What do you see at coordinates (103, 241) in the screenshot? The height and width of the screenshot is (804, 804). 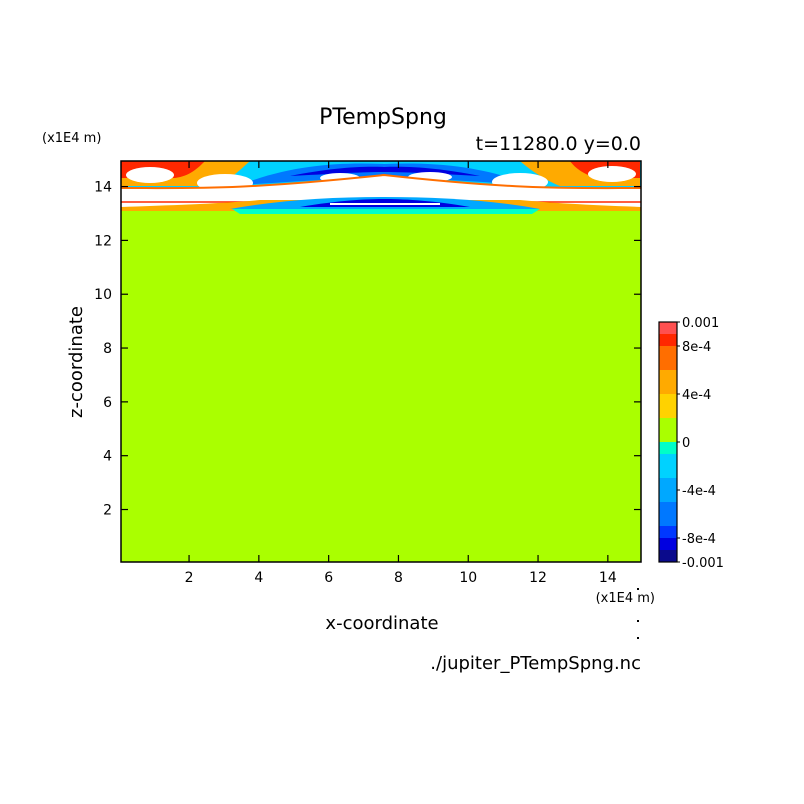 I see `y-tick-label: 12` at bounding box center [103, 241].